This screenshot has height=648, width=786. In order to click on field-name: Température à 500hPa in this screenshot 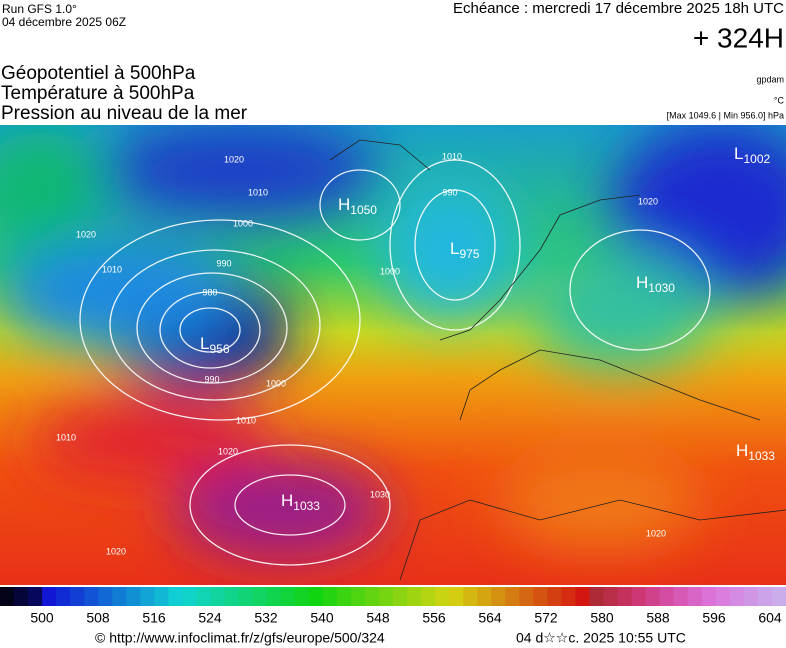, I will do `click(98, 93)`.